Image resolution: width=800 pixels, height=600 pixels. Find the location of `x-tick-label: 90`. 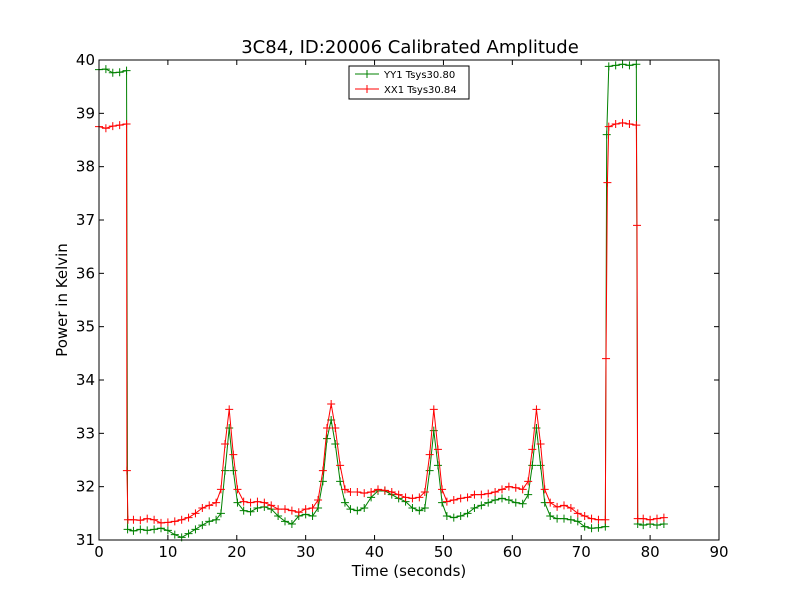

x-tick-label: 90 is located at coordinates (718, 552).